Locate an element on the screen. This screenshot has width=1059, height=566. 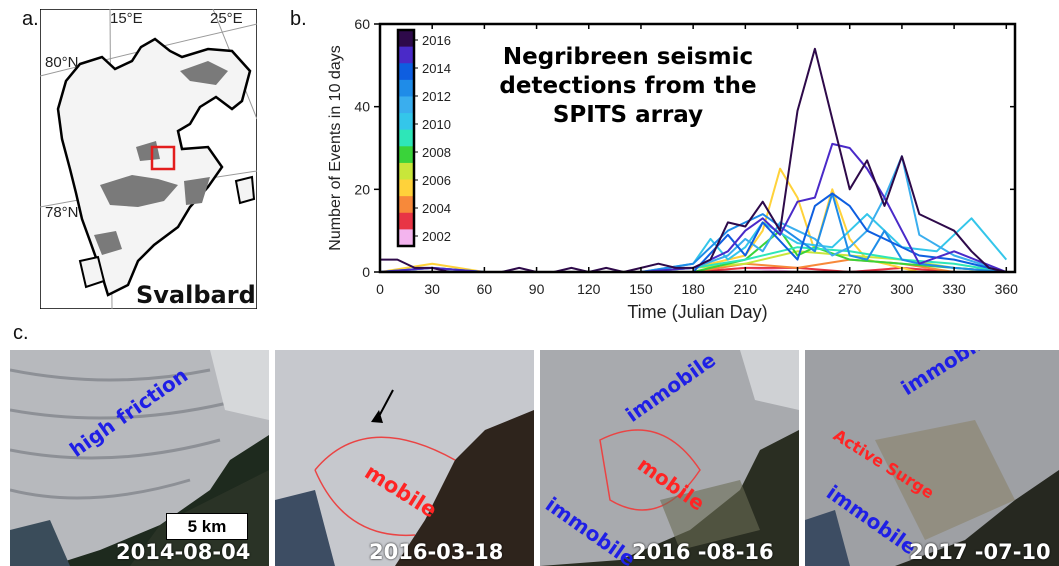
colorbar-frame is located at coordinates (406, 138).